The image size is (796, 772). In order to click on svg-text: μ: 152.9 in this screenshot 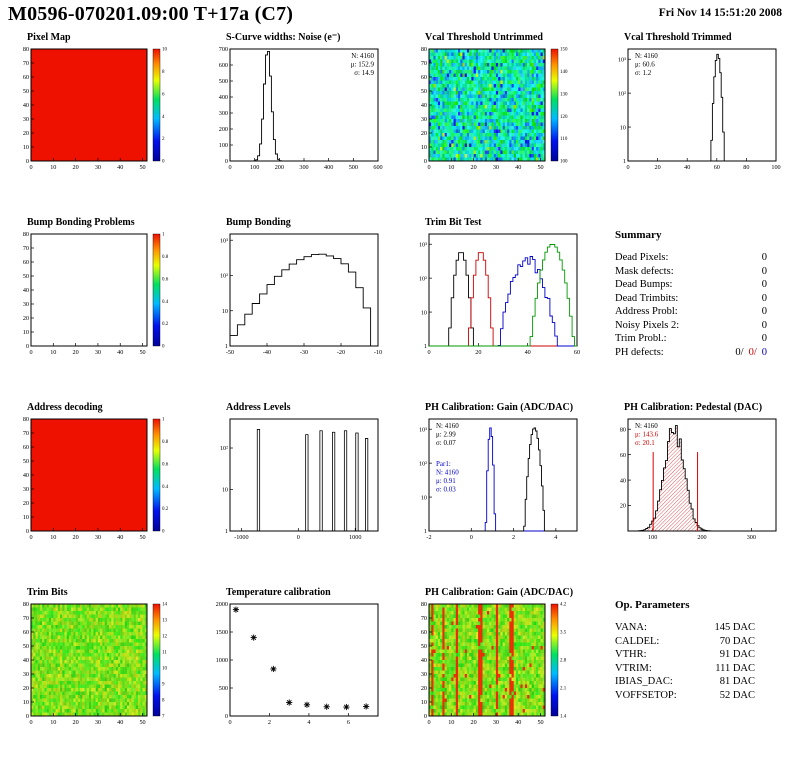, I will do `click(363, 65)`.